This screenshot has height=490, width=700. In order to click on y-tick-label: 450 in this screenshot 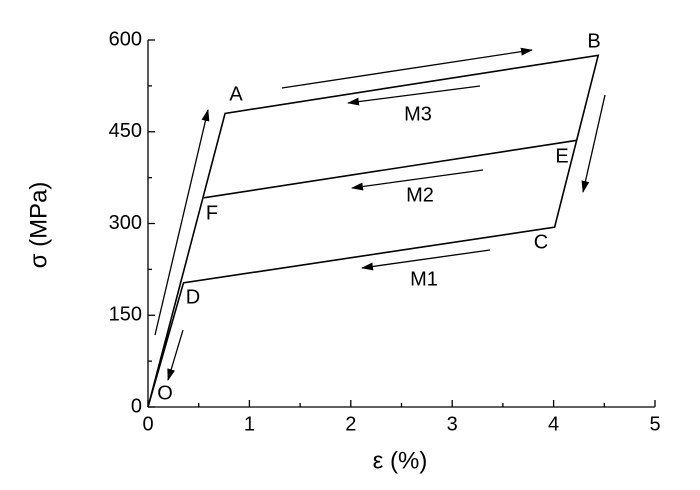, I will do `click(125, 131)`.